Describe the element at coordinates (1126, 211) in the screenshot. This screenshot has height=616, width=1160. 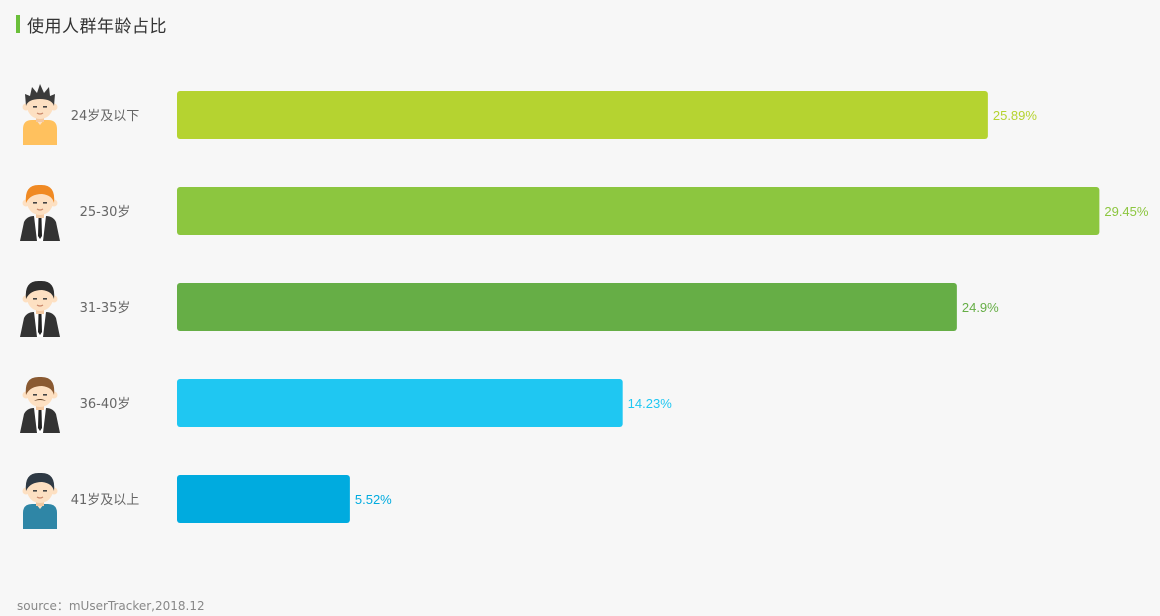
I see `value-label: 29.45%` at that location.